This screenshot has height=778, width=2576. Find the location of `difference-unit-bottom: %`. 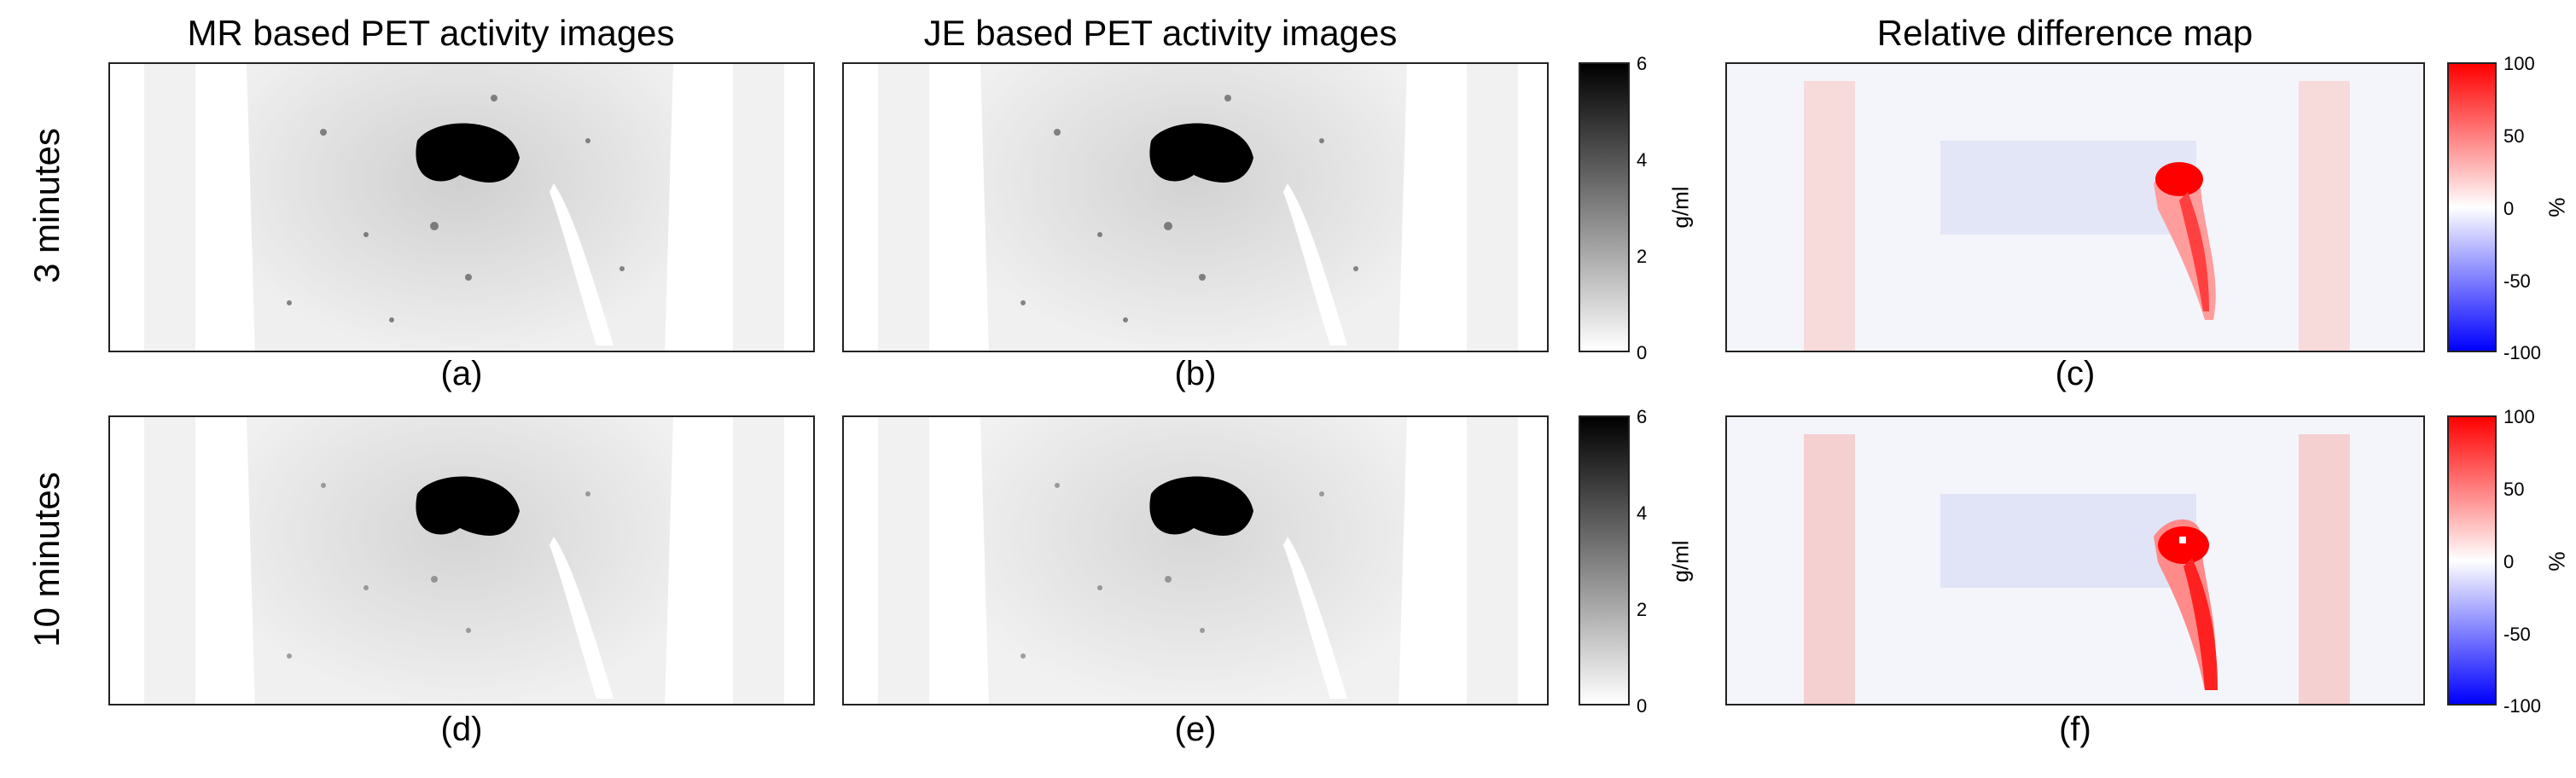

difference-unit-bottom: % is located at coordinates (2557, 561).